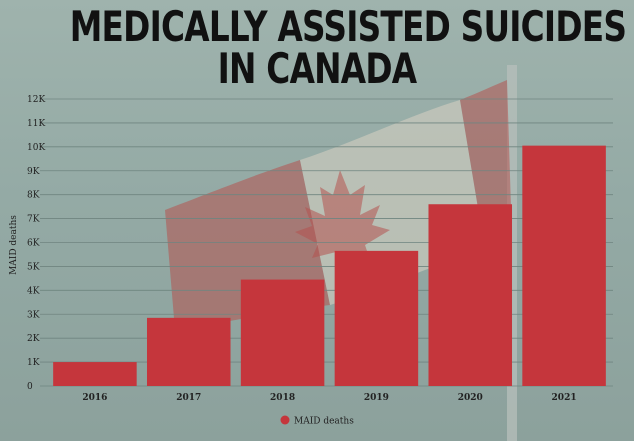 The height and width of the screenshot is (441, 634). What do you see at coordinates (285, 420) in the screenshot?
I see `legend-swatch` at bounding box center [285, 420].